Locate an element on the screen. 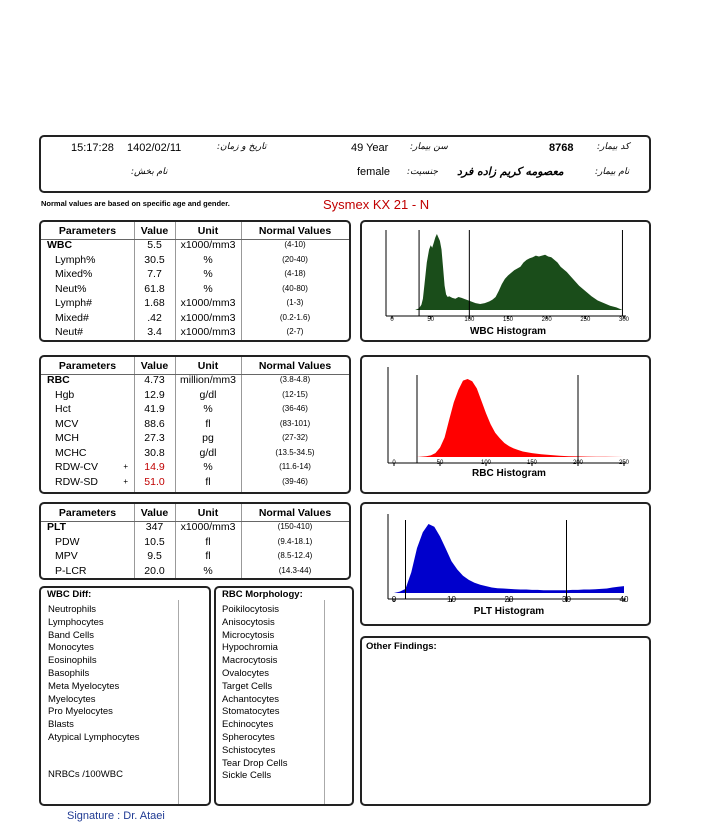 This screenshot has height=828, width=720. list-item: Tear Drop Cells is located at coordinates (255, 763).